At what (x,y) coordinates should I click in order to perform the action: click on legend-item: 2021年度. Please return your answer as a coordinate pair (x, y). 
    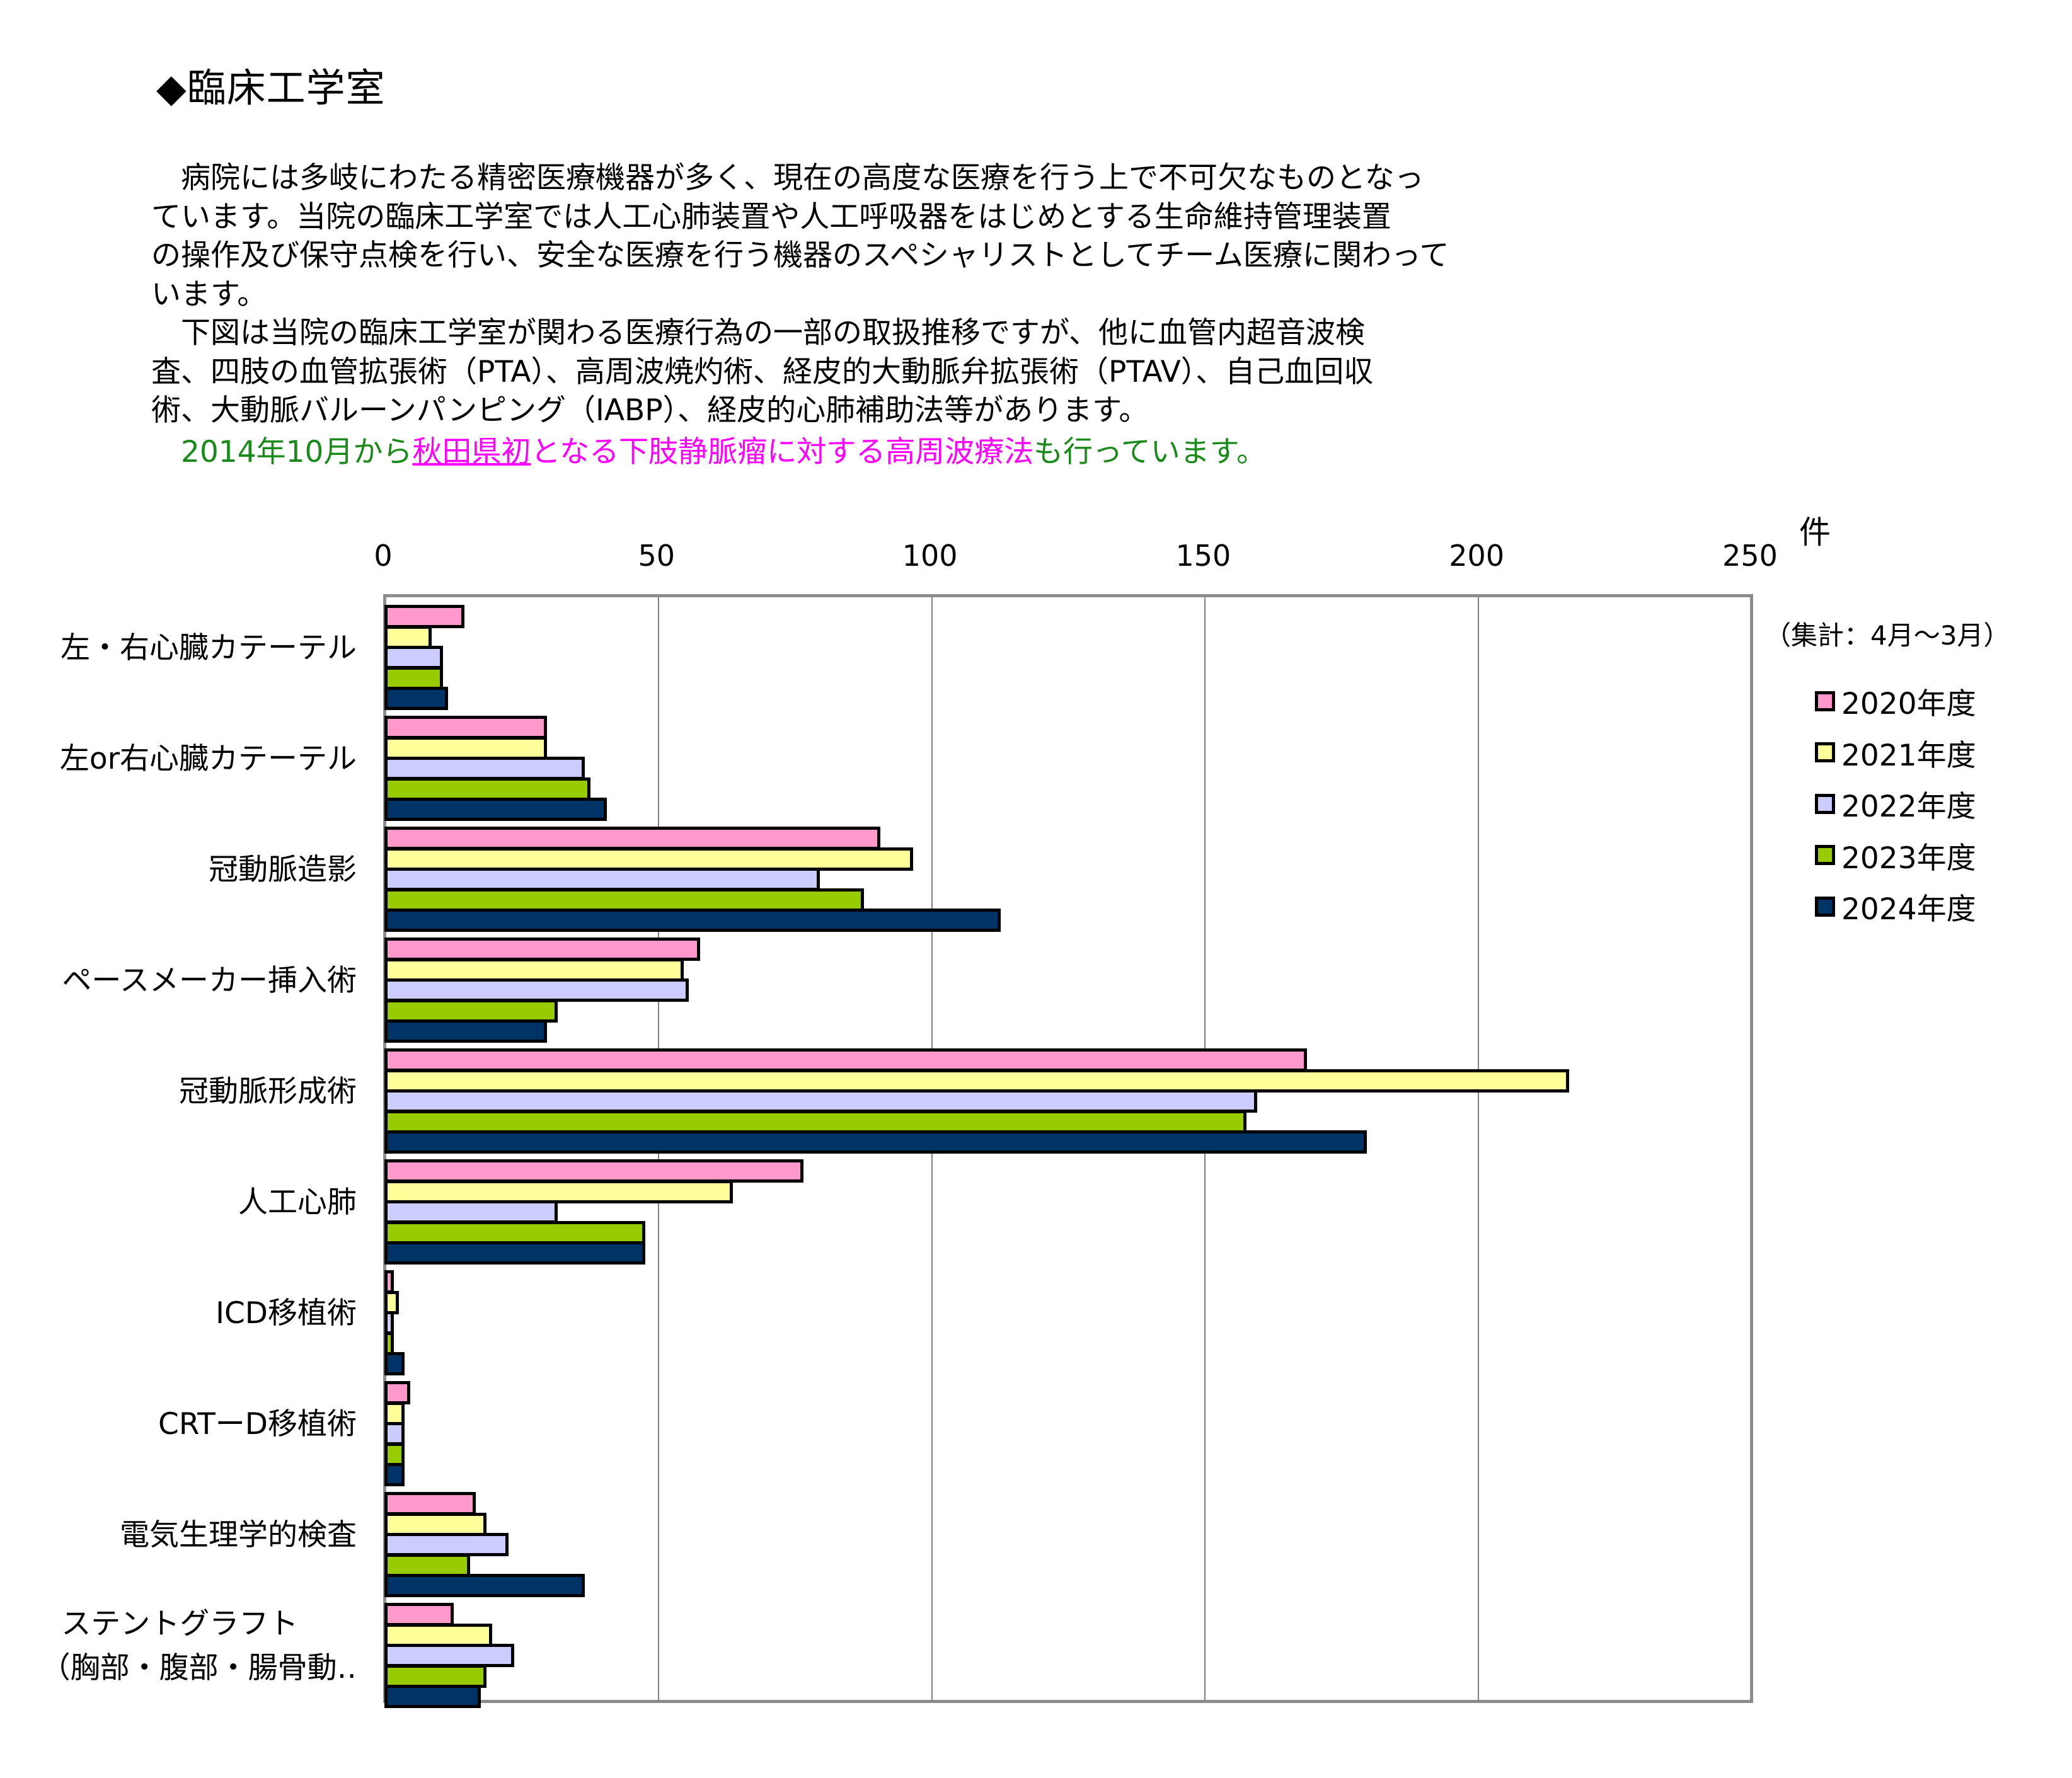
    Looking at the image, I should click on (1895, 752).